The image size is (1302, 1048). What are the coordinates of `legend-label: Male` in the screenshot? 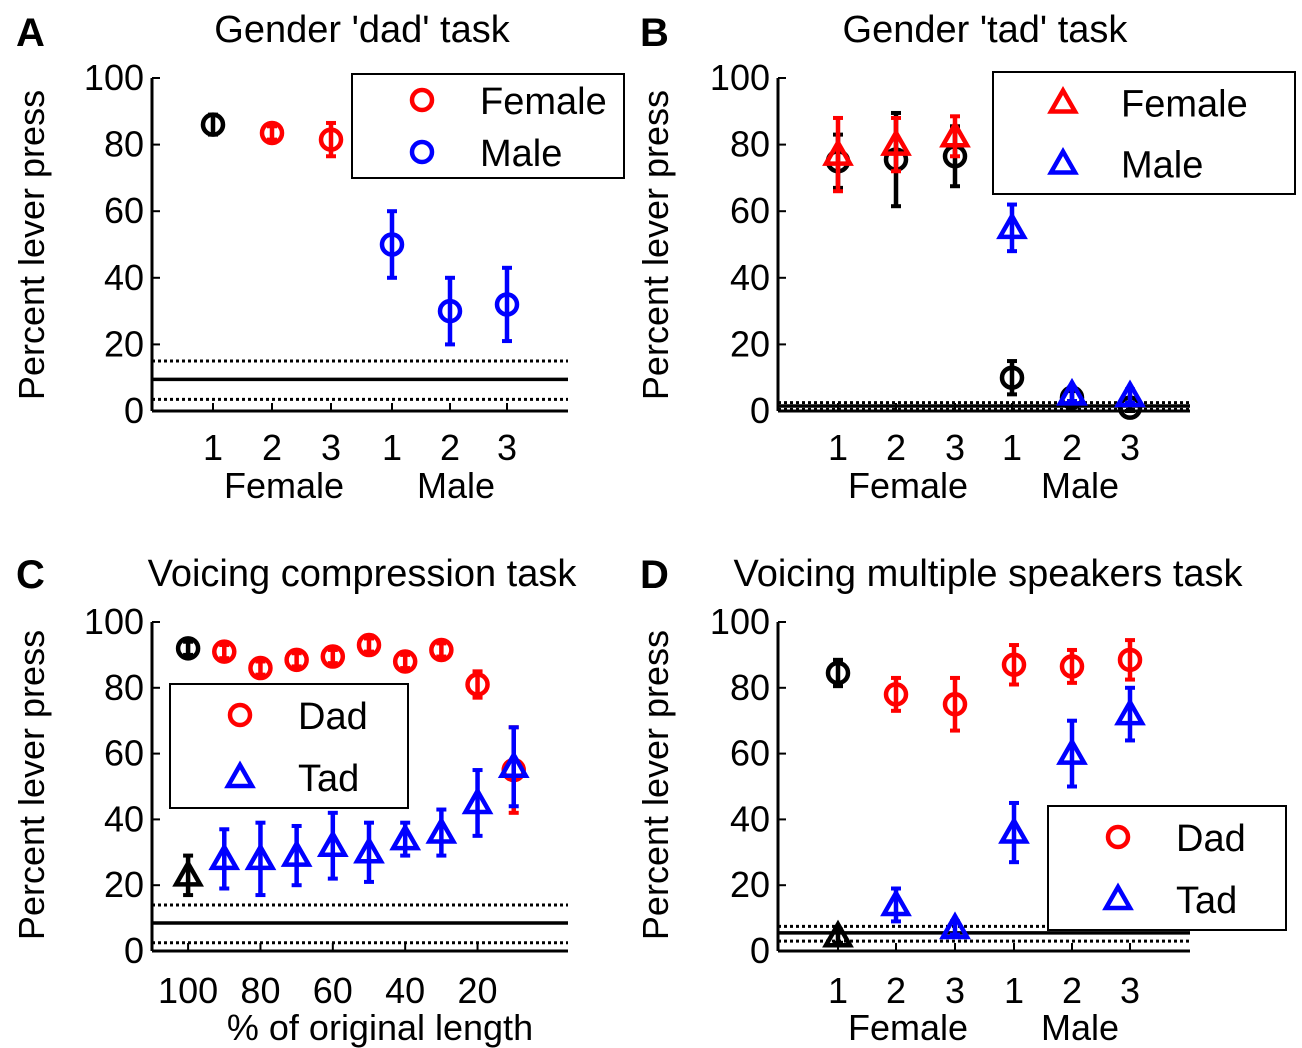 It's located at (1162, 166).